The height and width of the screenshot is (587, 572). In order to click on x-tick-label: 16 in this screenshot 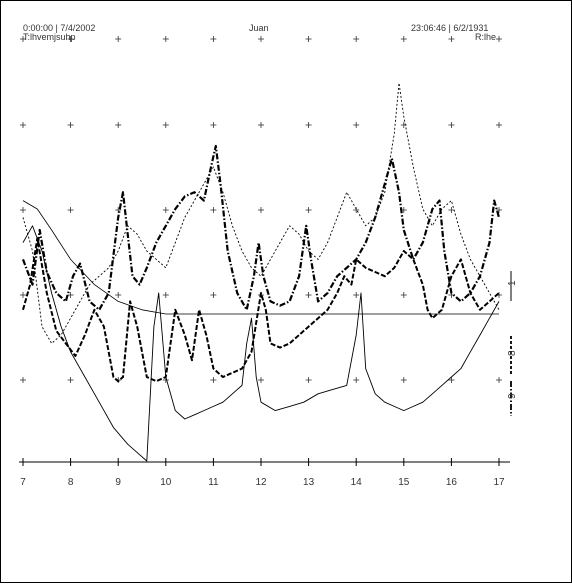, I will do `click(452, 482)`.